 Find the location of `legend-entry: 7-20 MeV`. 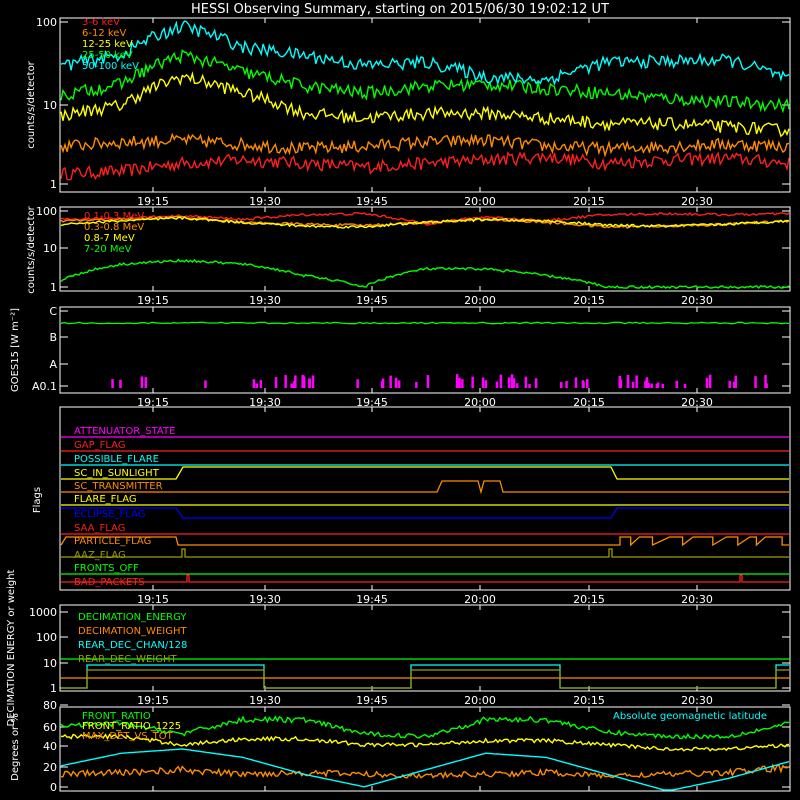

legend-entry: 7-20 MeV is located at coordinates (108, 249).